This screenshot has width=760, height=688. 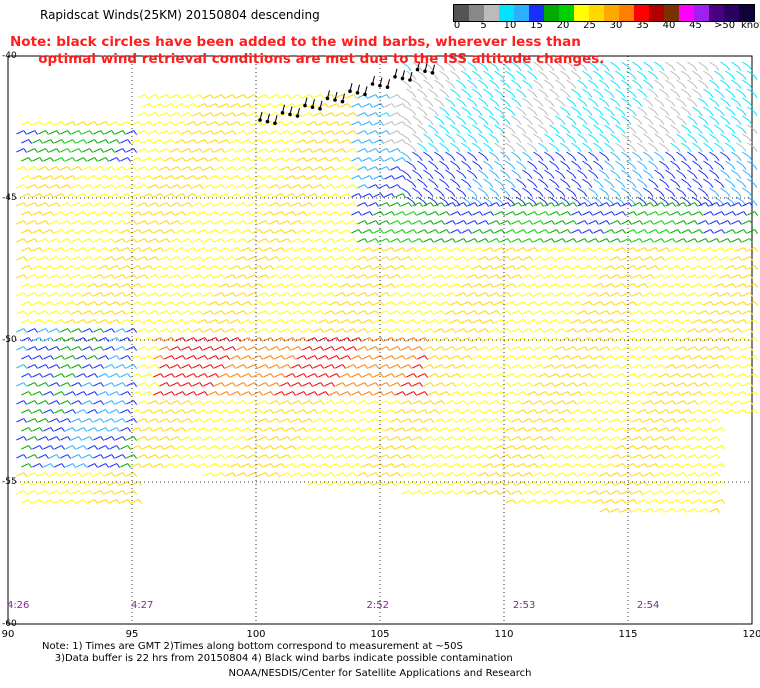 I want to click on scale-label: >50, so click(x=725, y=25).